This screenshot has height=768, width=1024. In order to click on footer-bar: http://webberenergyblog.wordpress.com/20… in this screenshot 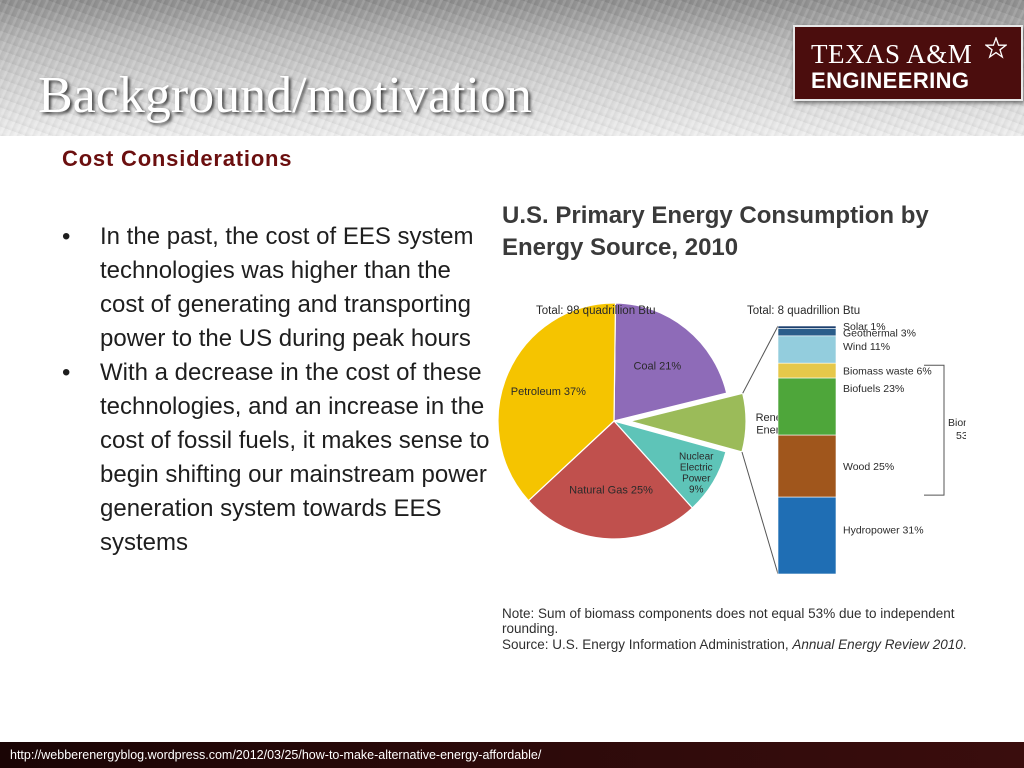, I will do `click(512, 755)`.